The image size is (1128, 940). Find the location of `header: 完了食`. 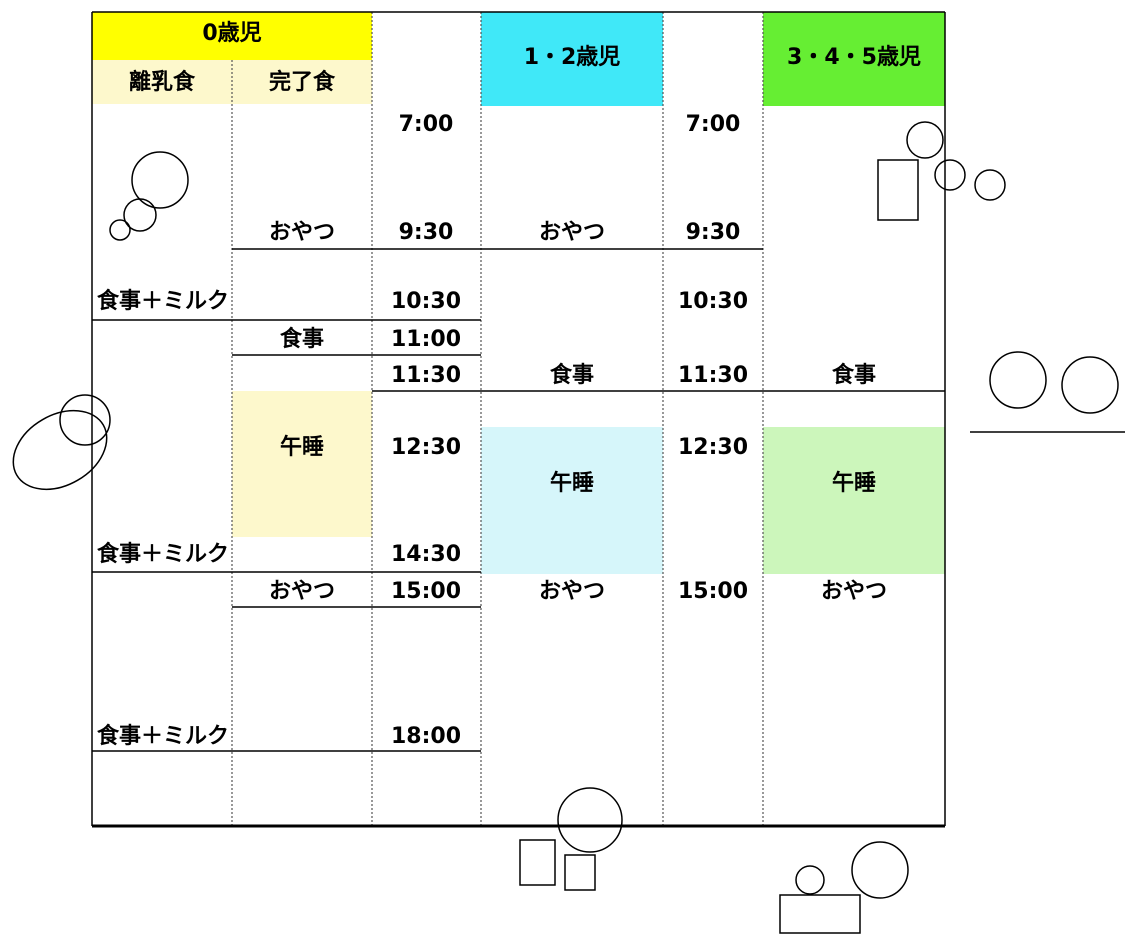

header: 完了食 is located at coordinates (302, 82).